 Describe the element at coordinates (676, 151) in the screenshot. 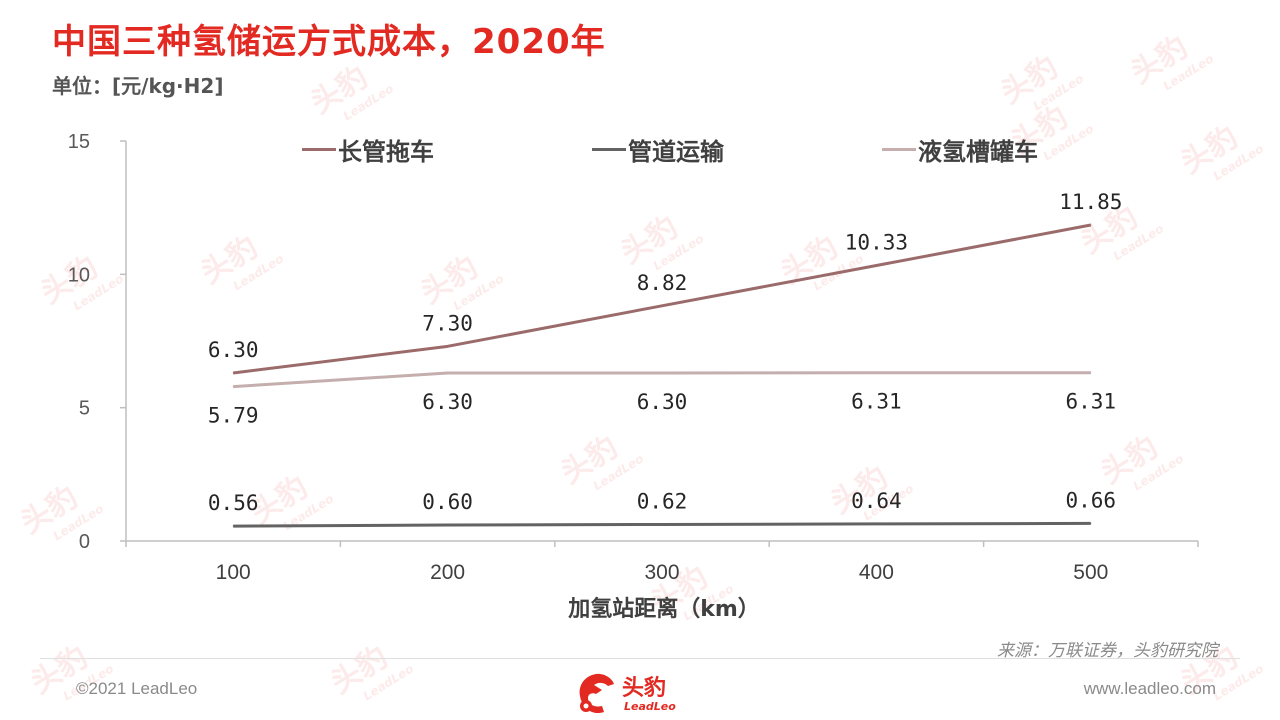

I see `legend-label: 管道运输` at that location.